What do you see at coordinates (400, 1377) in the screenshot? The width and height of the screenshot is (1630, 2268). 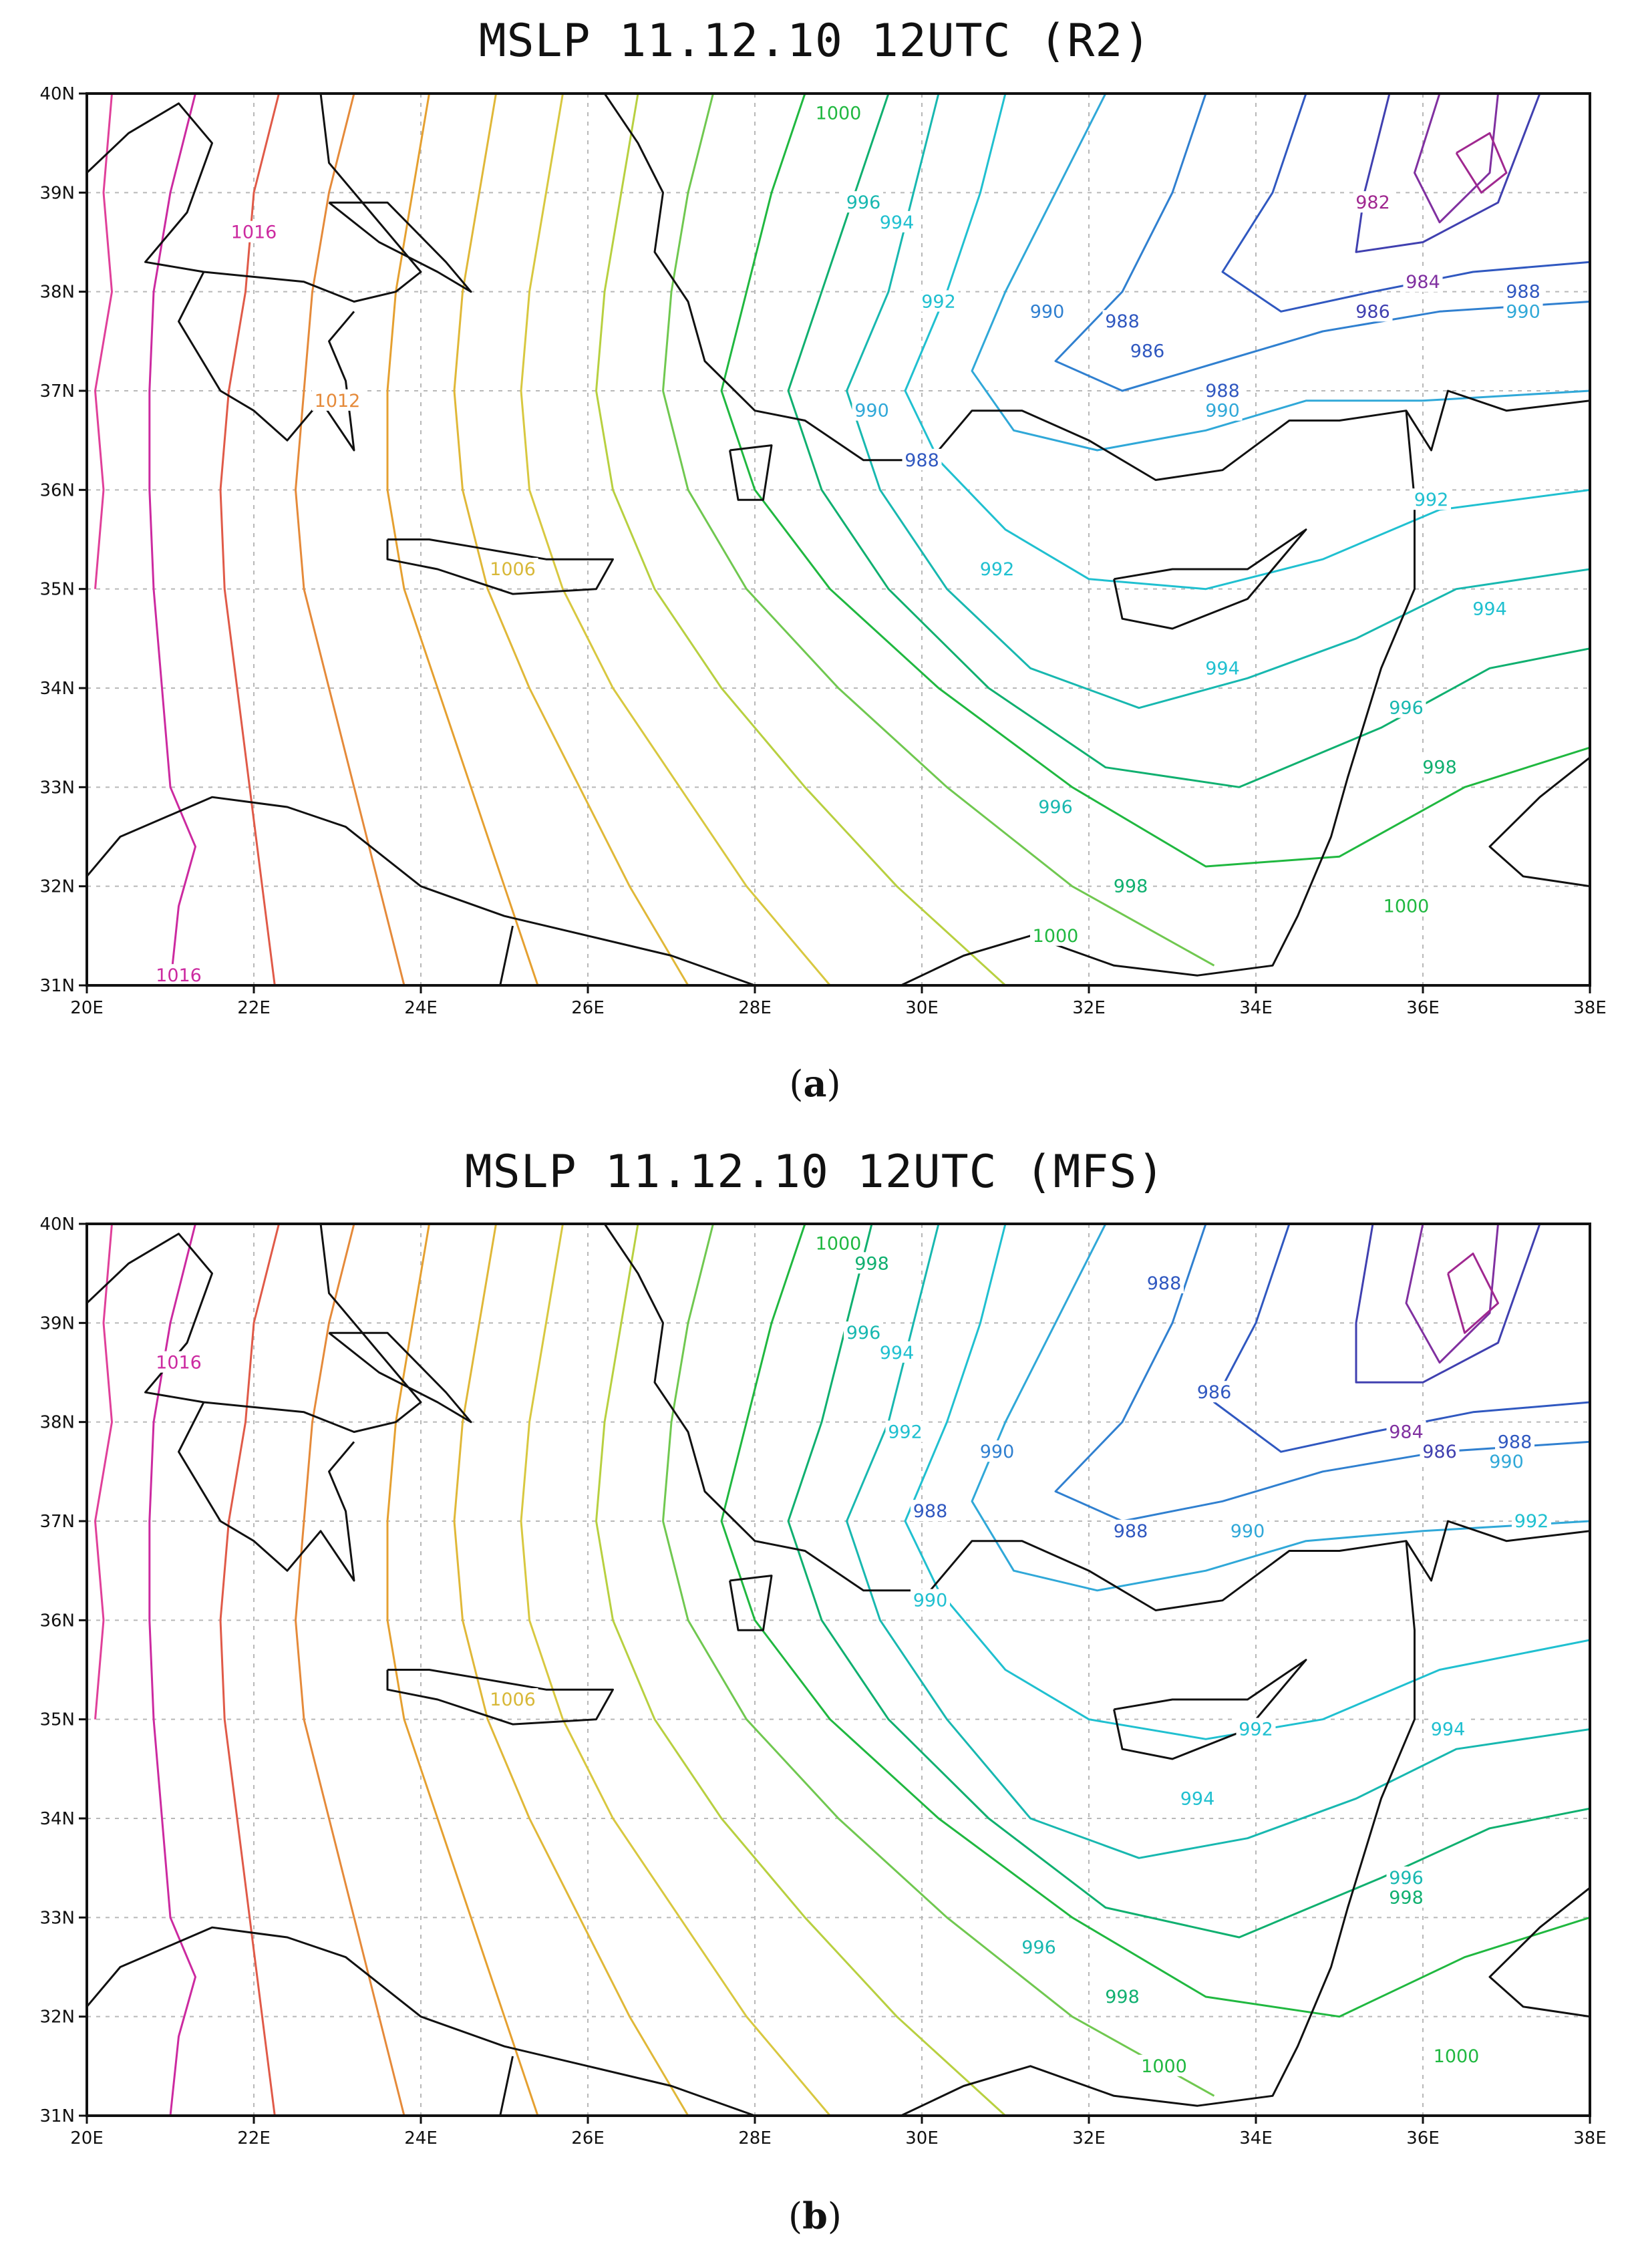 I see `coastline-euboea` at bounding box center [400, 1377].